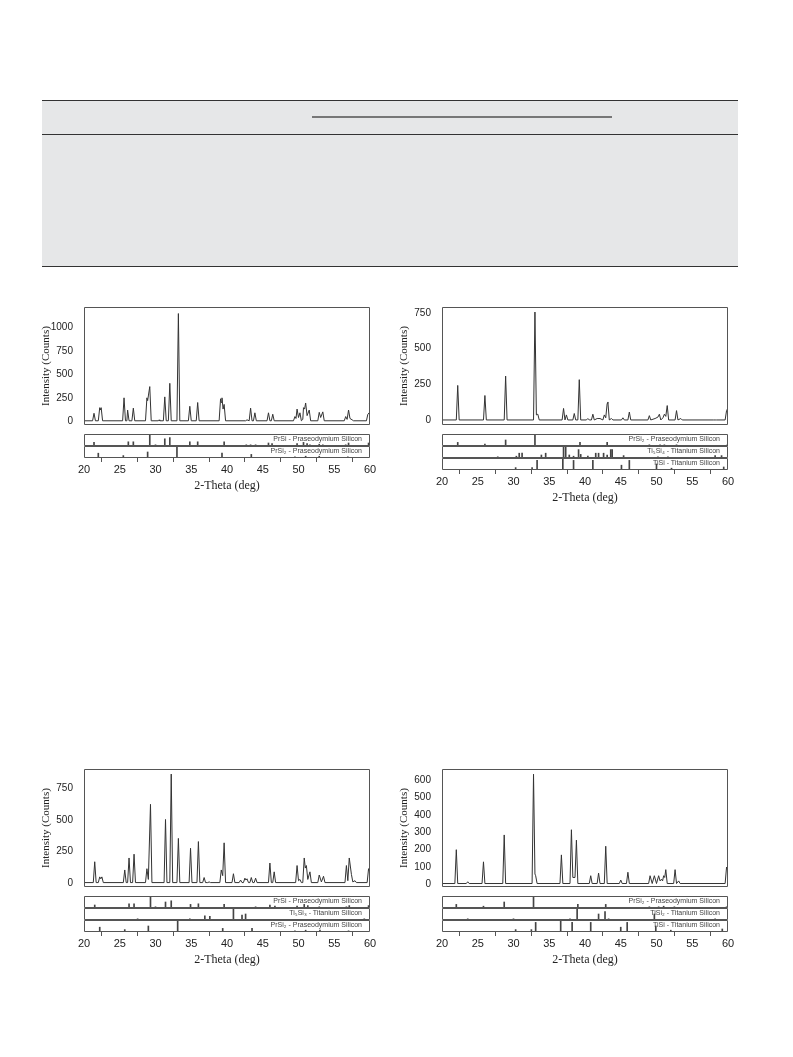 The height and width of the screenshot is (1057, 793). I want to click on y-tick-label: 300, so click(423, 832).